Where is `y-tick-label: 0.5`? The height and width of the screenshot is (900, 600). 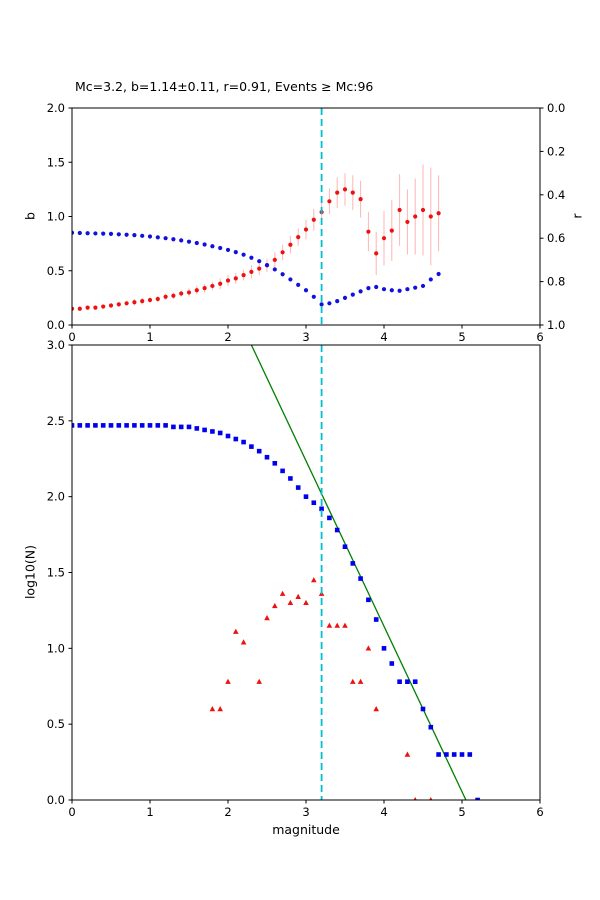 y-tick-label: 0.5 is located at coordinates (56, 271).